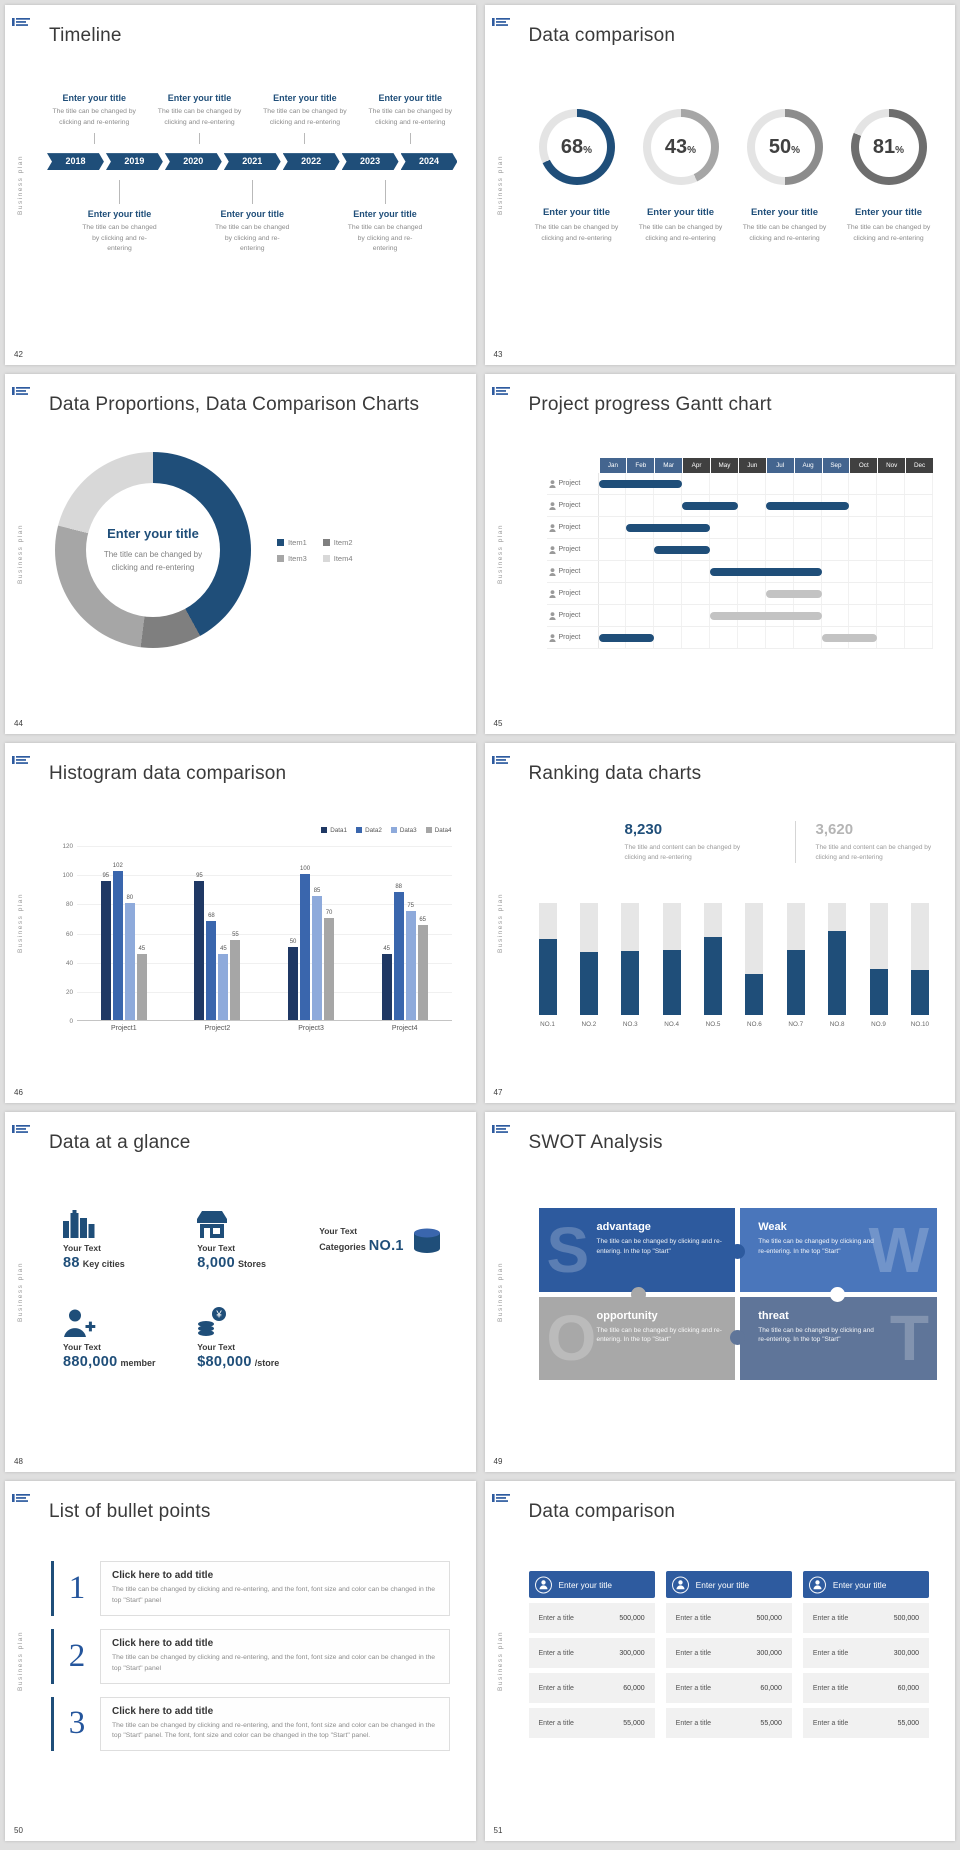 The image size is (960, 1850). I want to click on stat-suffix: /store, so click(267, 1363).